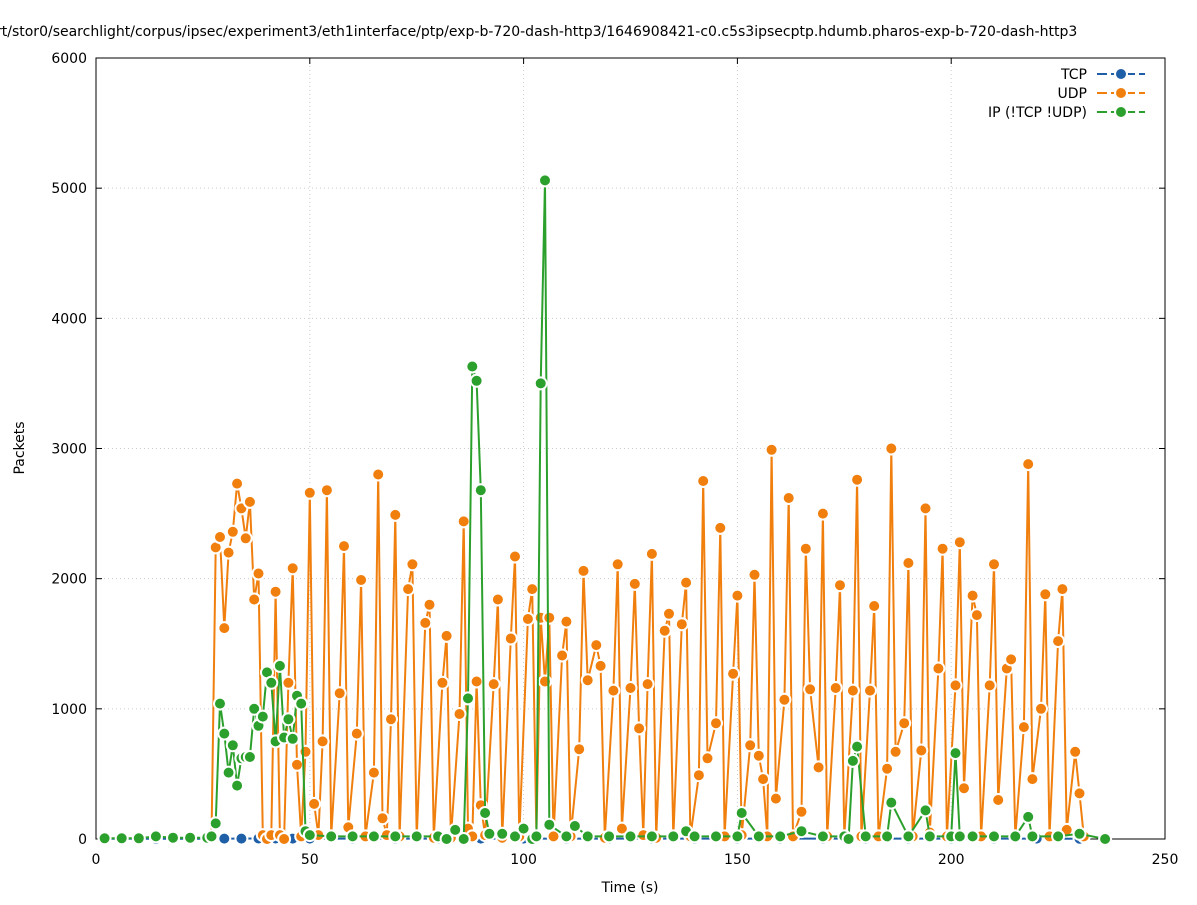 The height and width of the screenshot is (905, 1197). Describe the element at coordinates (69, 189) in the screenshot. I see `y-tick-label: 5000` at that location.